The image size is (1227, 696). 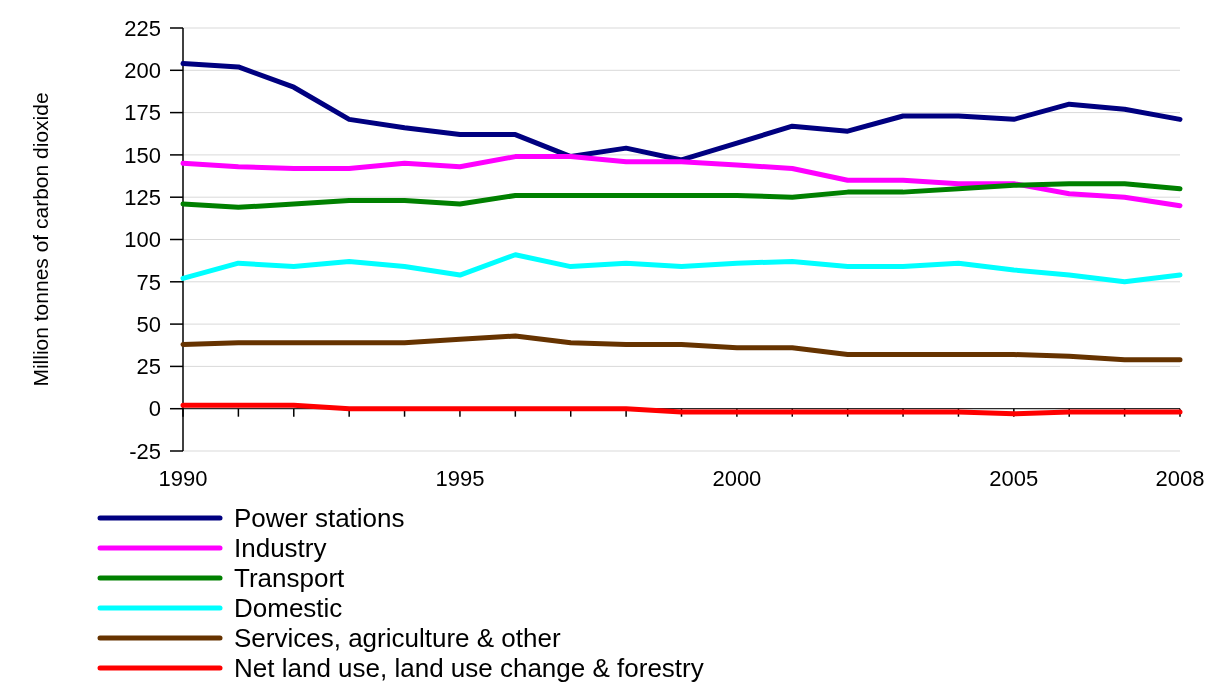 What do you see at coordinates (142, 70) in the screenshot?
I see `y-tick-label: 200` at bounding box center [142, 70].